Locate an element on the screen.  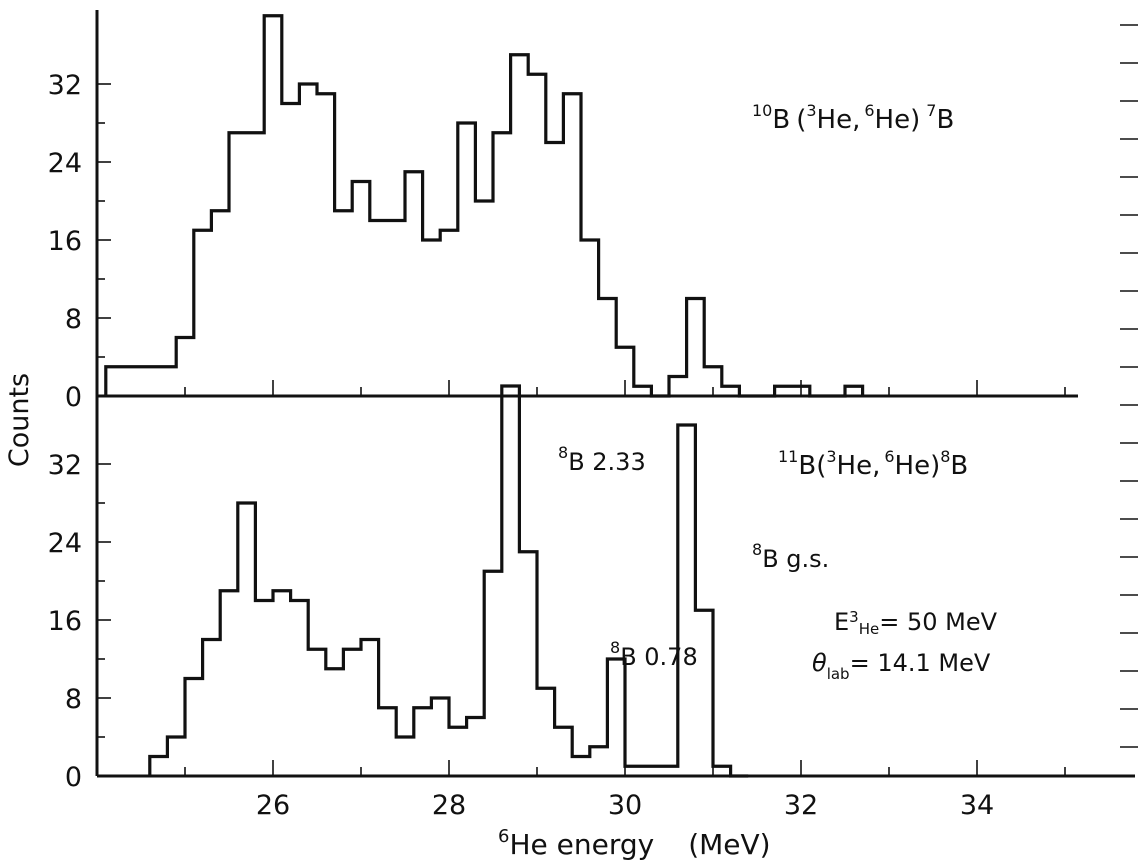
x-axis-label-sup: 6 is located at coordinates (503, 836).